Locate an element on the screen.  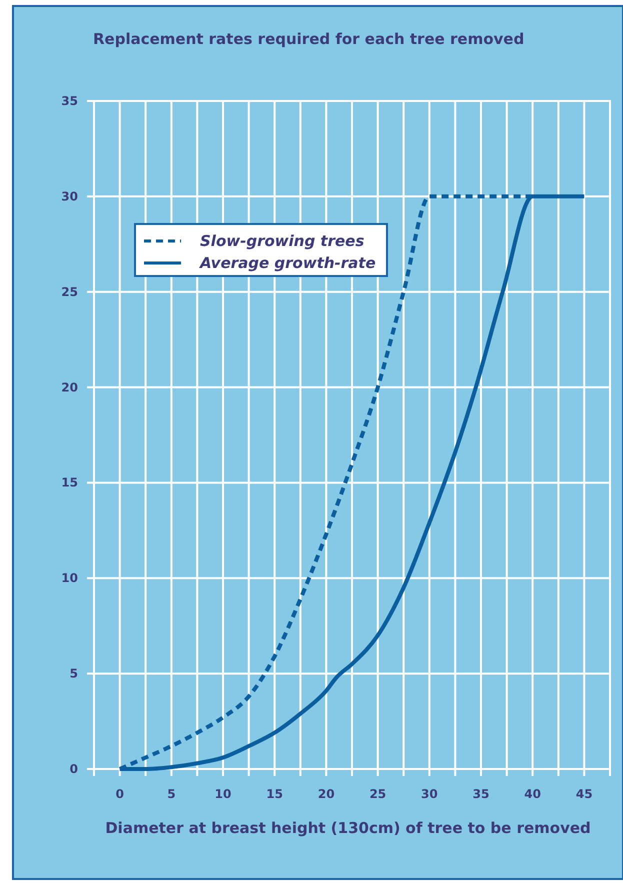
y-tick-label: 0 is located at coordinates (74, 769).